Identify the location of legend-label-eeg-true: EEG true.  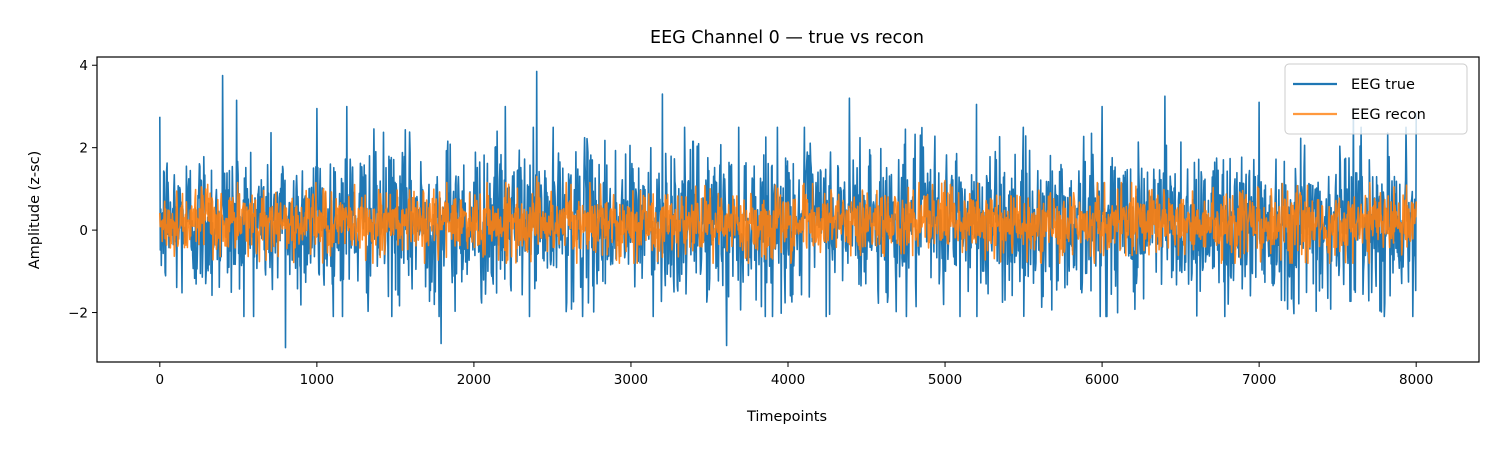
(1383, 85).